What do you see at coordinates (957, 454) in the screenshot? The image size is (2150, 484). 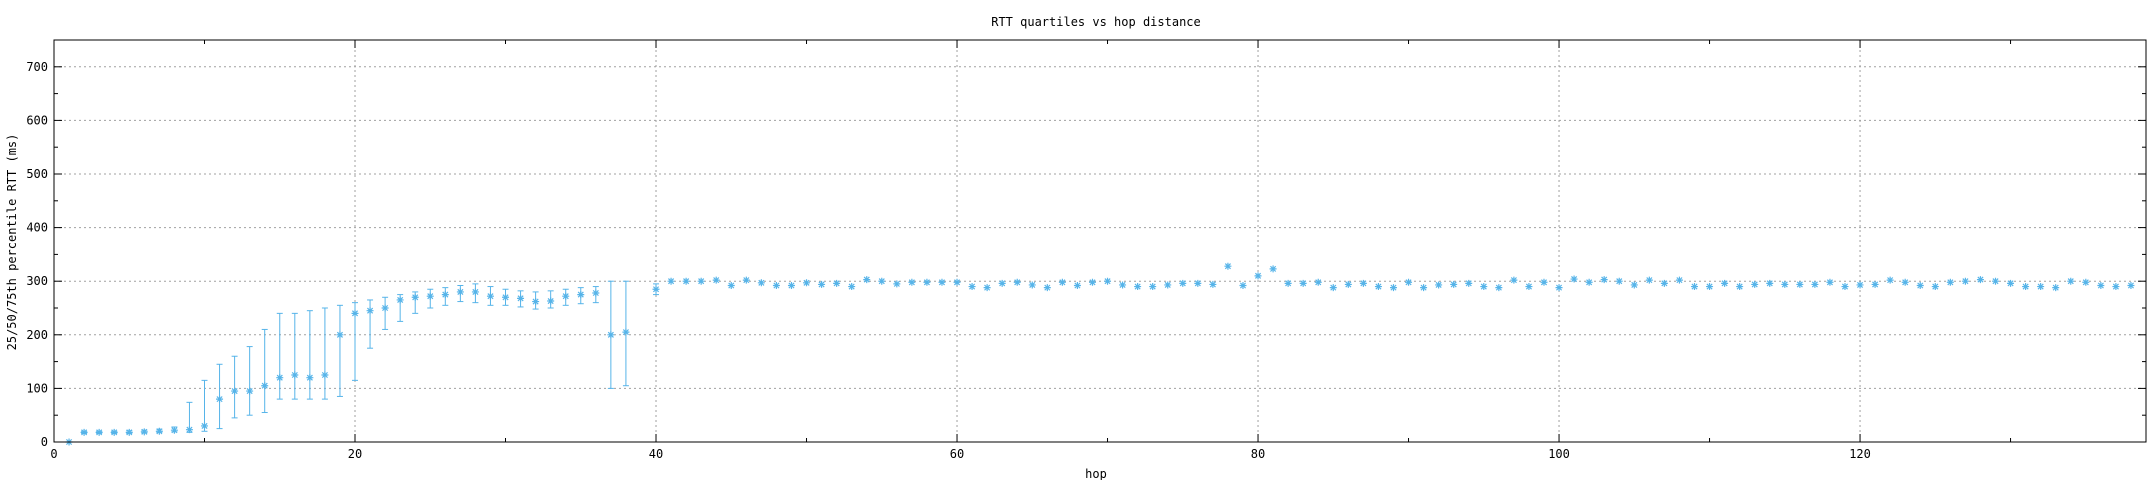 I see `x-tick-label: 60` at bounding box center [957, 454].